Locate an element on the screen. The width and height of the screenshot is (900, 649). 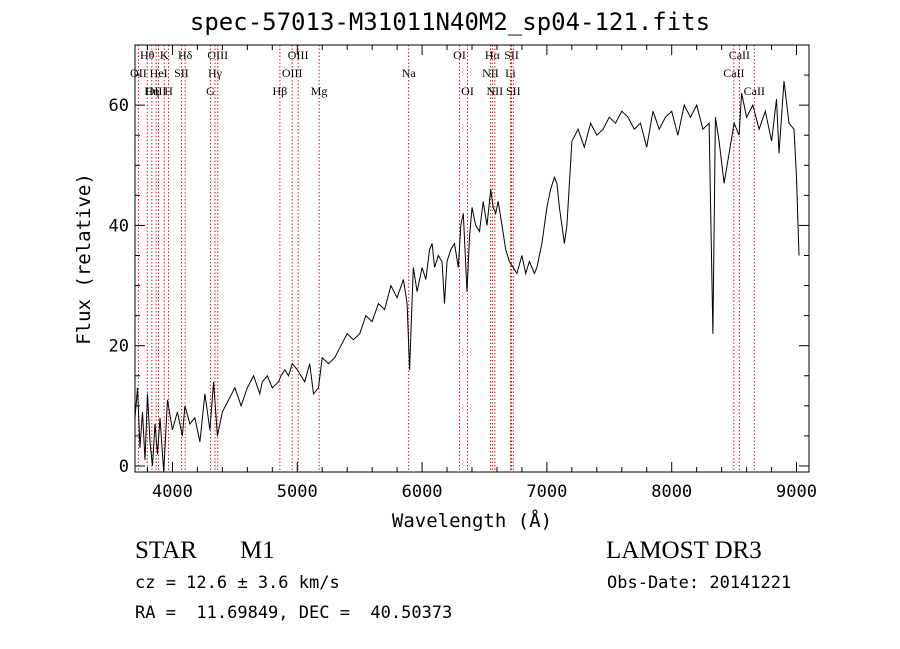
object-type: STAR is located at coordinates (166, 550).